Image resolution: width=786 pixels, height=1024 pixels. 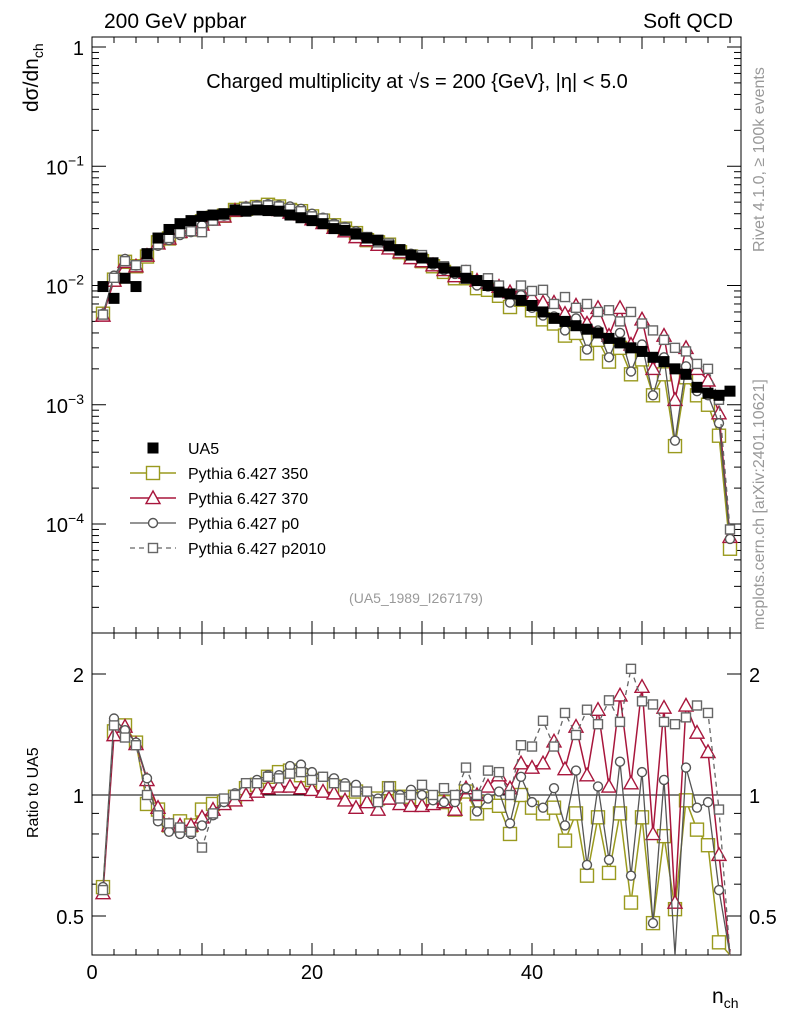 What do you see at coordinates (203, 449) in the screenshot?
I see `legend-label: UA5` at bounding box center [203, 449].